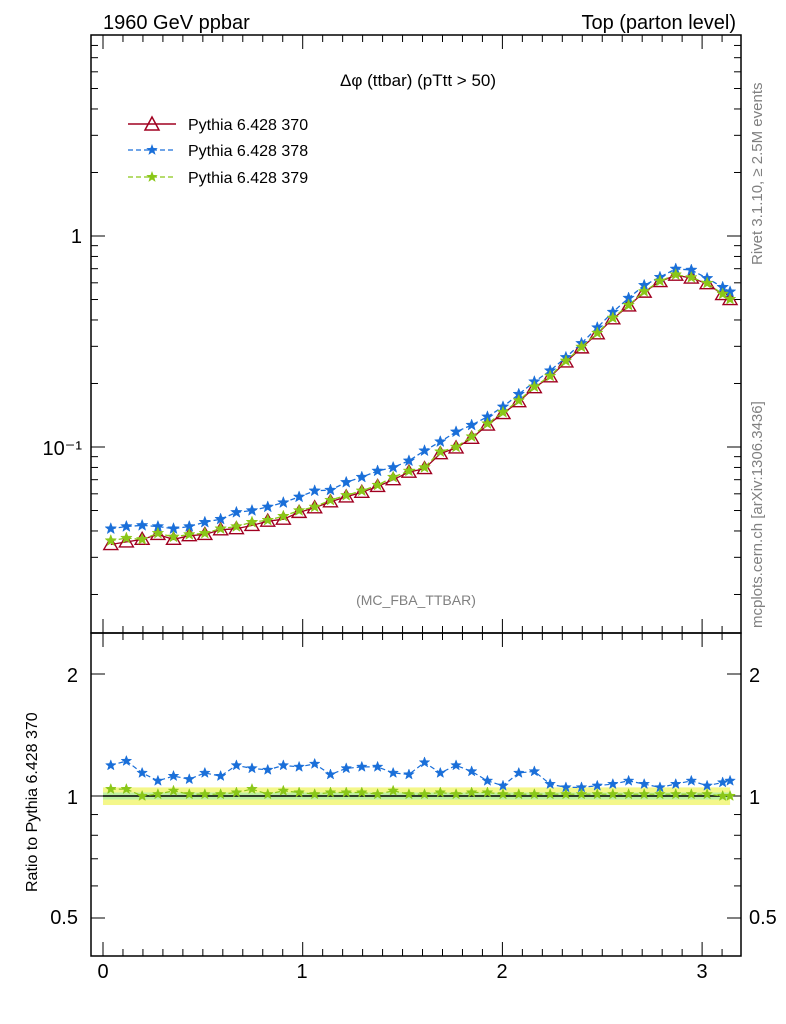 Image resolution: width=786 pixels, height=1024 pixels. Describe the element at coordinates (416, 600) in the screenshot. I see `analysis-tag: (MC_FBA_TTBAR)` at that location.